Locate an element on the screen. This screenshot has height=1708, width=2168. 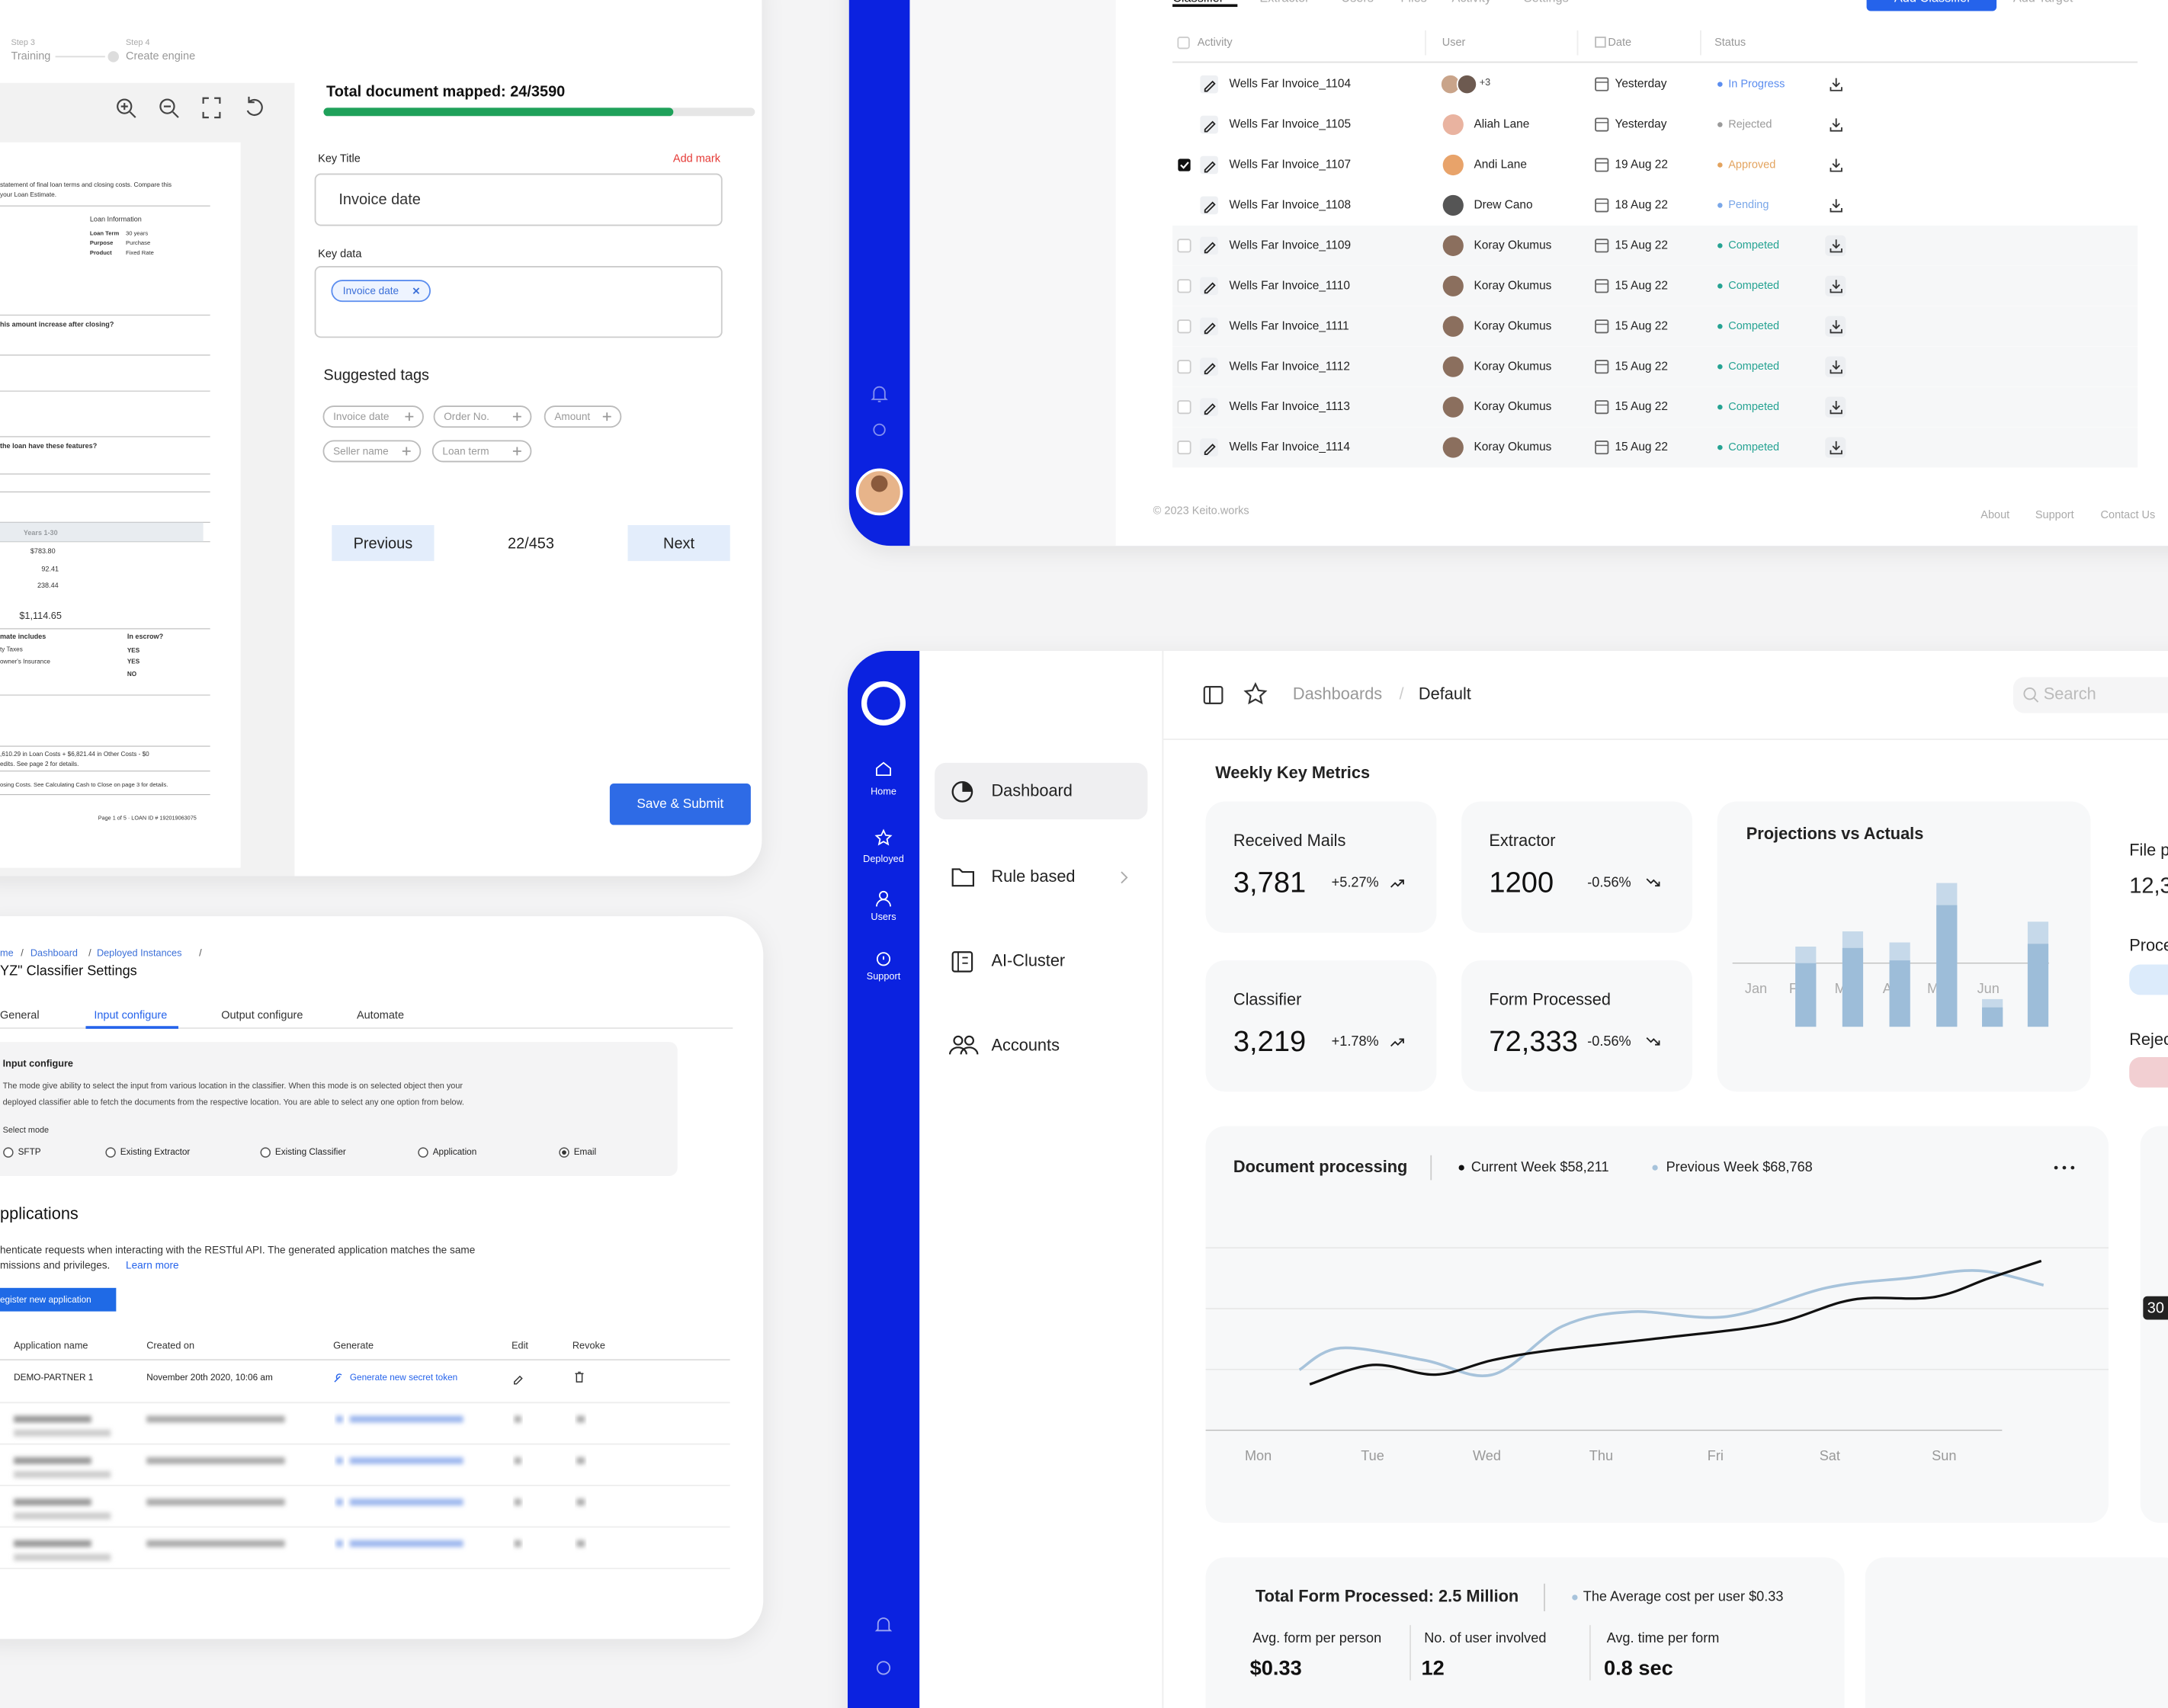
tab: Activity is located at coordinates (1472, 2).